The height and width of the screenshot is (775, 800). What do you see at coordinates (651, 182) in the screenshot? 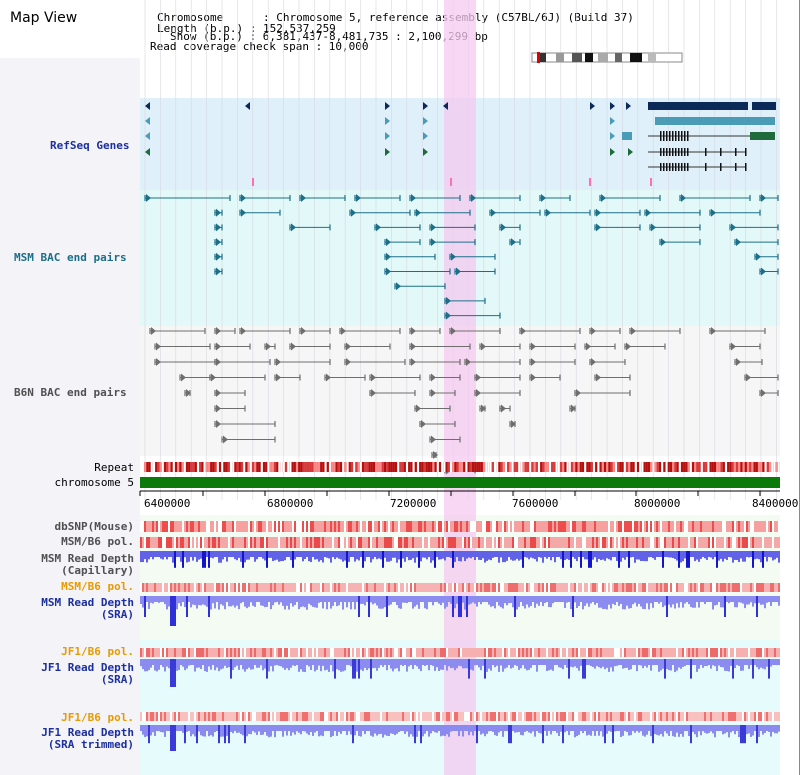
I see `refseq-marker` at bounding box center [651, 182].